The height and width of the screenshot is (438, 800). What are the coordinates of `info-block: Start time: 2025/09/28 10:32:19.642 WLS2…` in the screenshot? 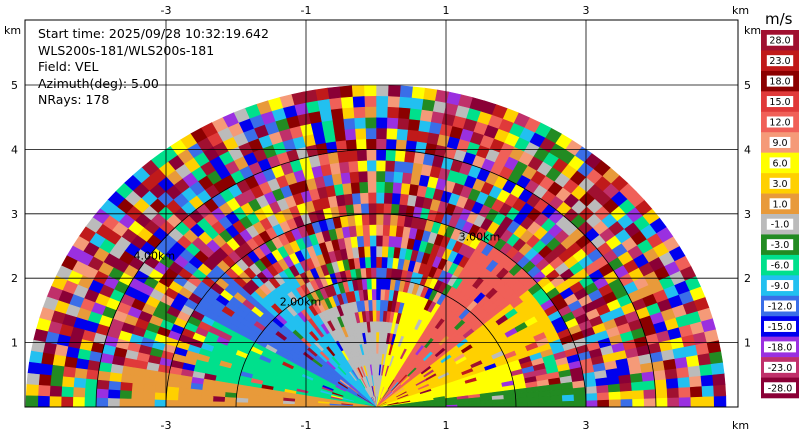 It's located at (153, 67).